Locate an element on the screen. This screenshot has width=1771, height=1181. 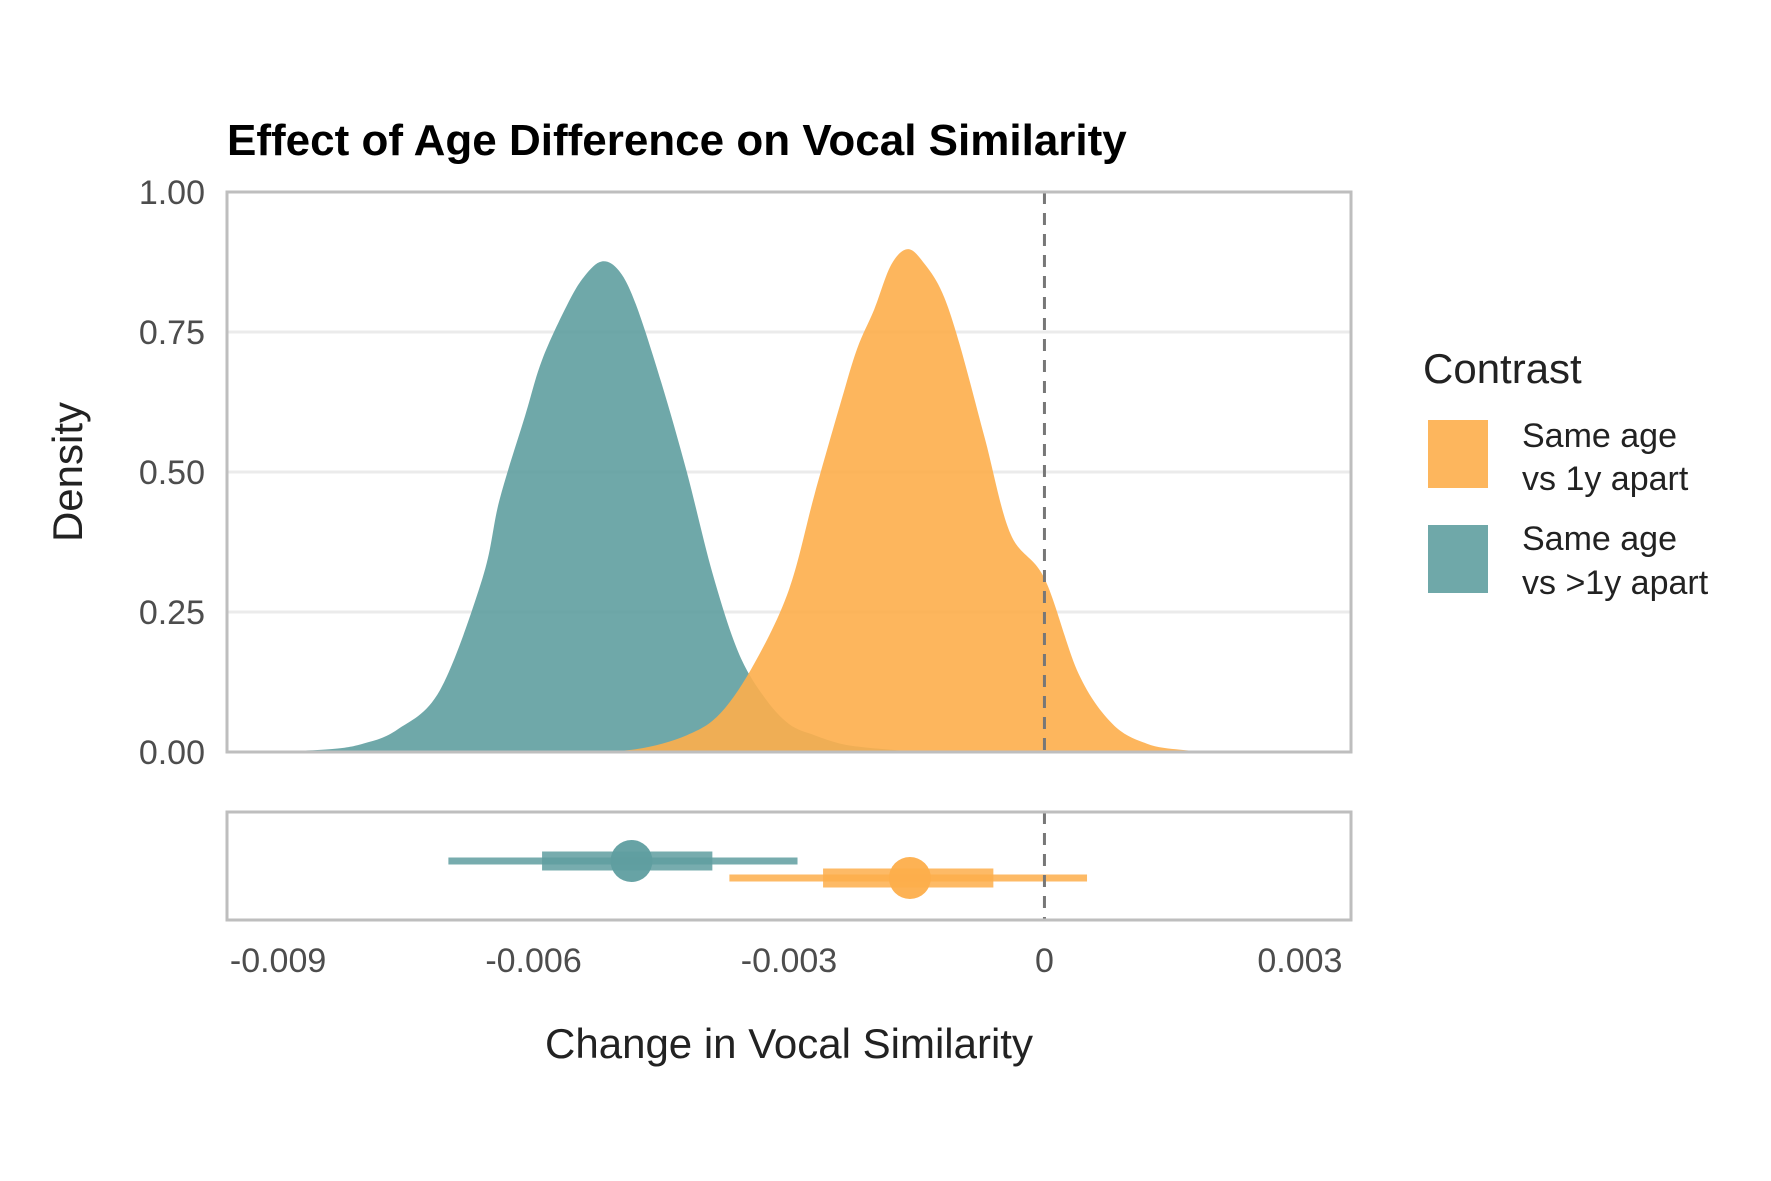
legend-label-gt1y-apart-line1: Same age is located at coordinates (1599, 539).